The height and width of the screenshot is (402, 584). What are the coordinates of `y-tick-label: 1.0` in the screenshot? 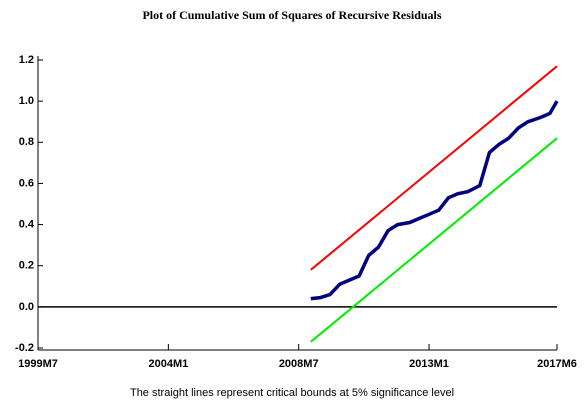 It's located at (26, 101).